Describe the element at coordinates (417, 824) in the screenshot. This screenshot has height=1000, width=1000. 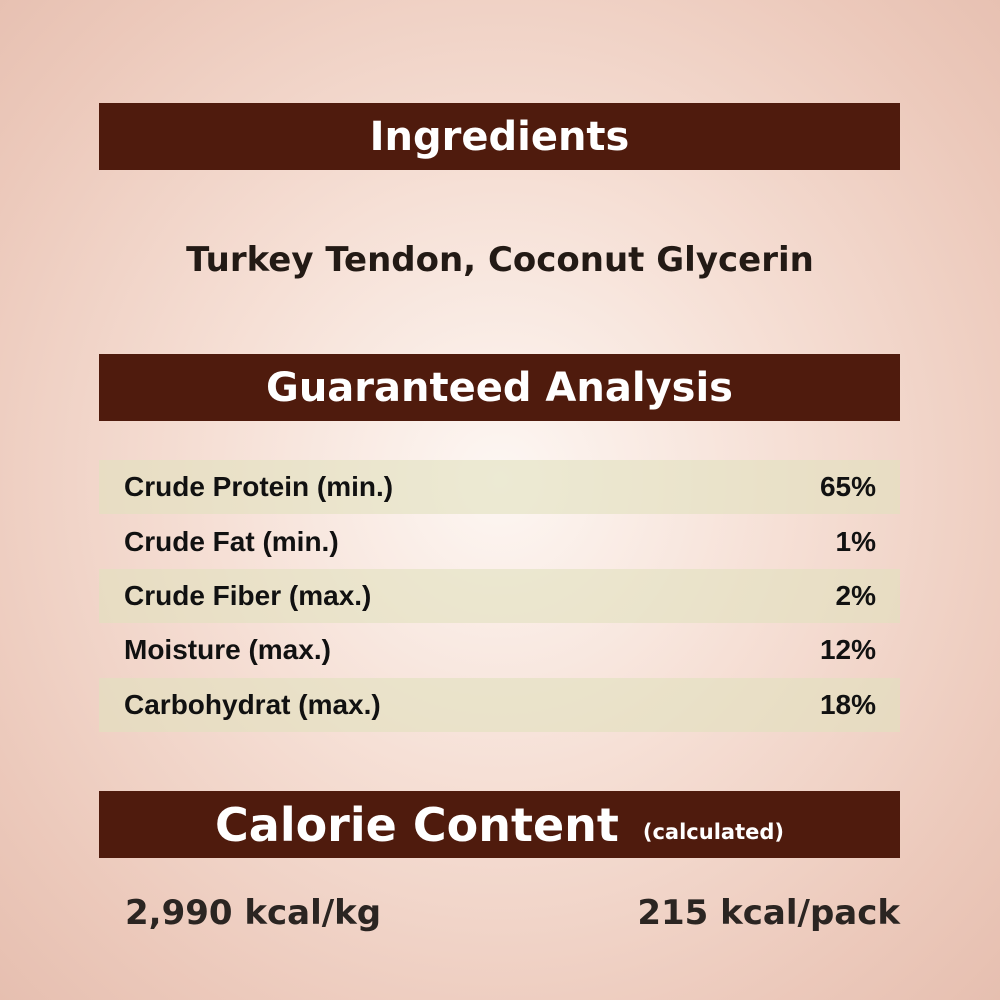
I see `calorie-title: Calorie Content` at that location.